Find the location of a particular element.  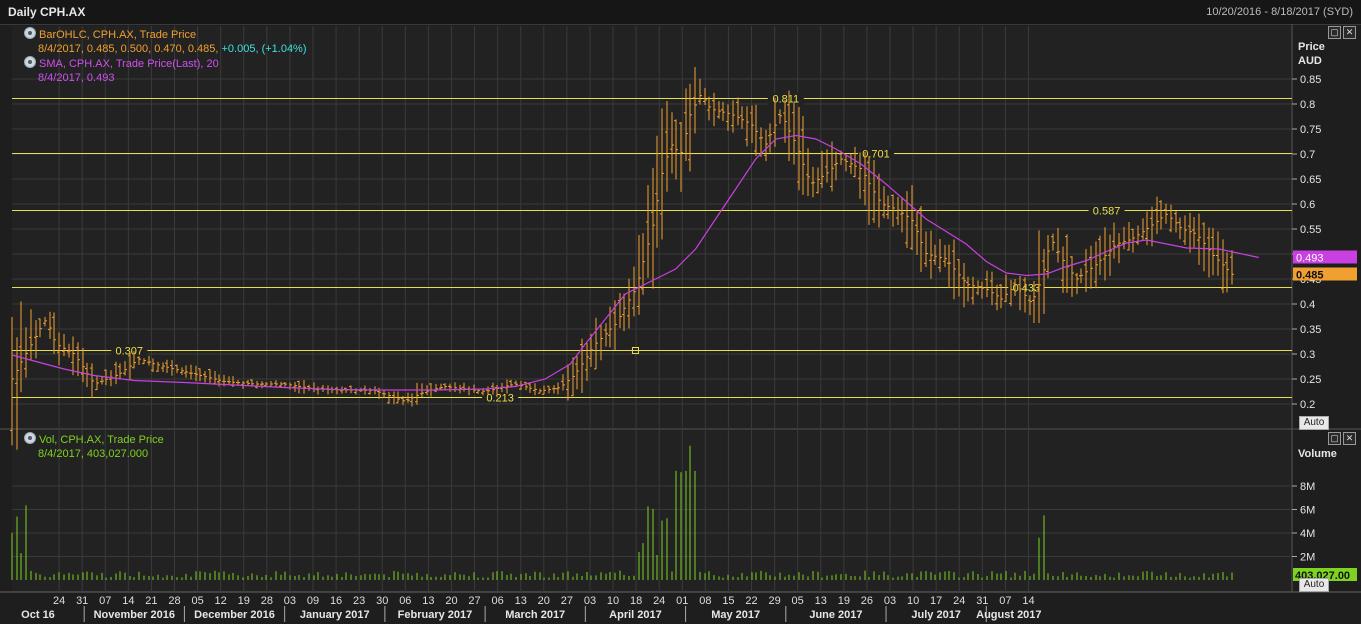

x-tick-label: 10 is located at coordinates (613, 601).